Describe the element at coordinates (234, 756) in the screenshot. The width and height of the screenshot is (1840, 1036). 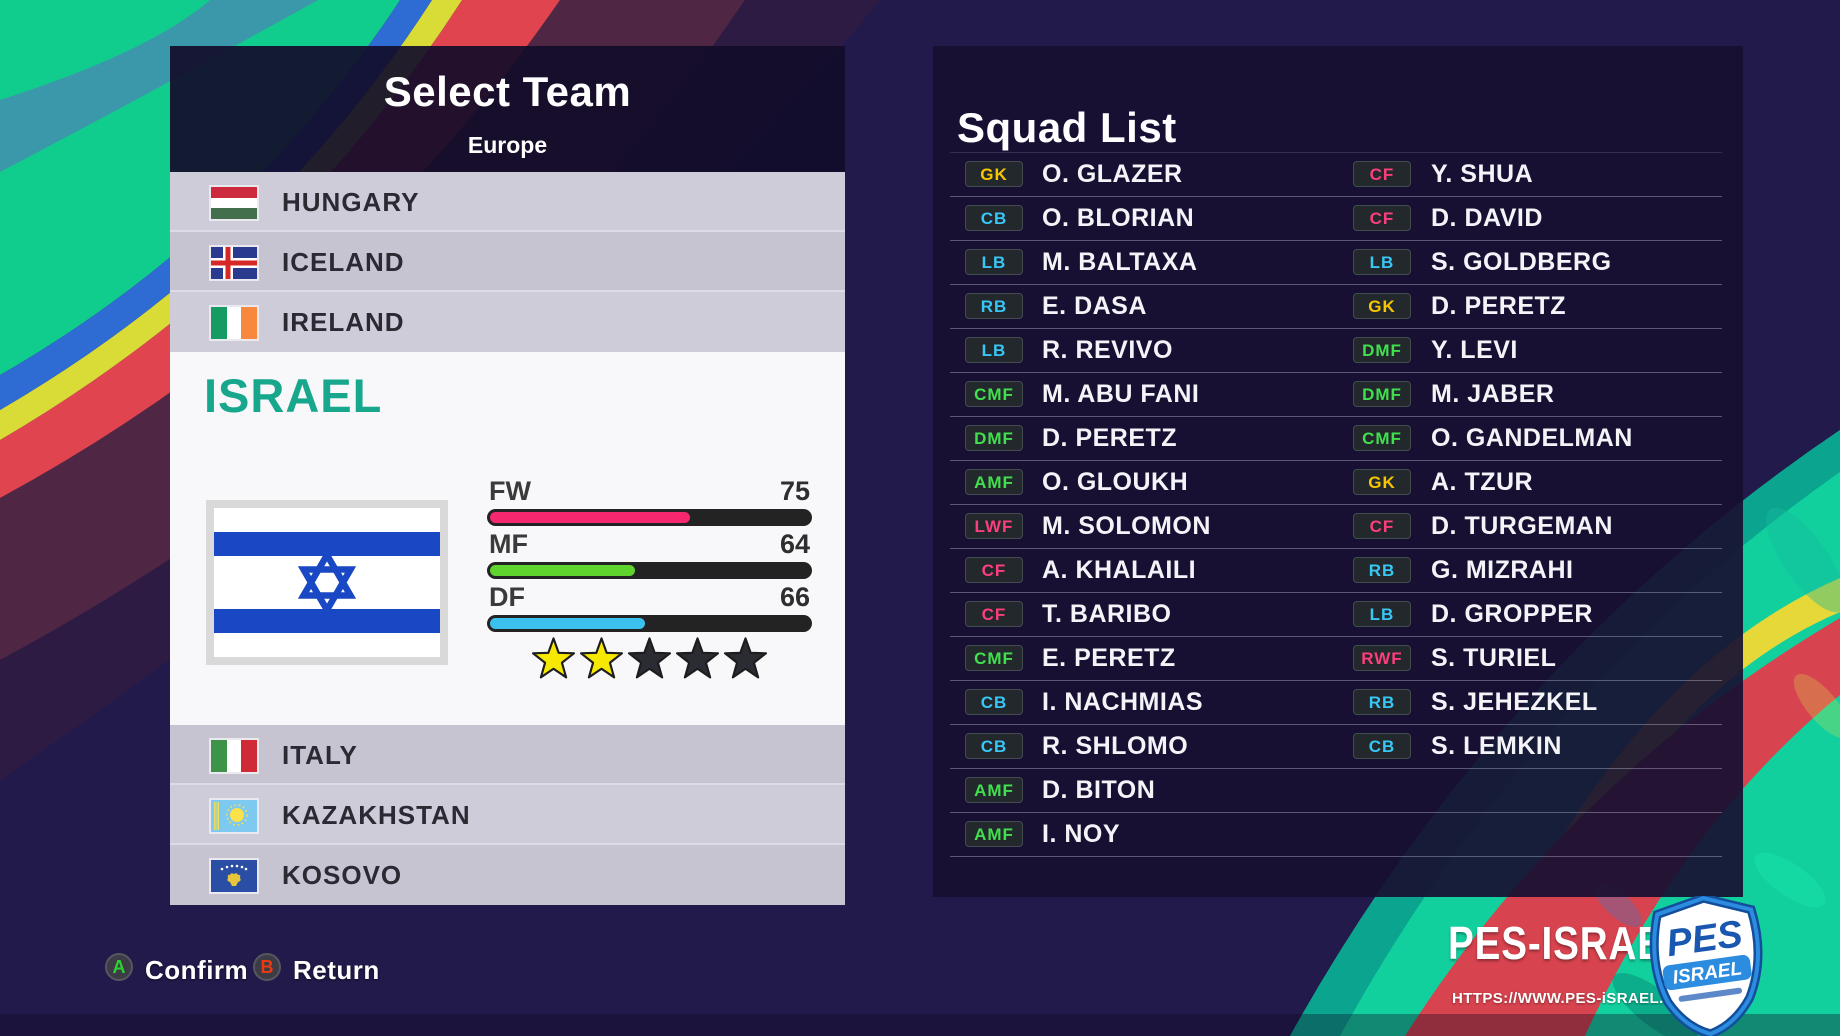
I see `flag-italy-icon` at that location.